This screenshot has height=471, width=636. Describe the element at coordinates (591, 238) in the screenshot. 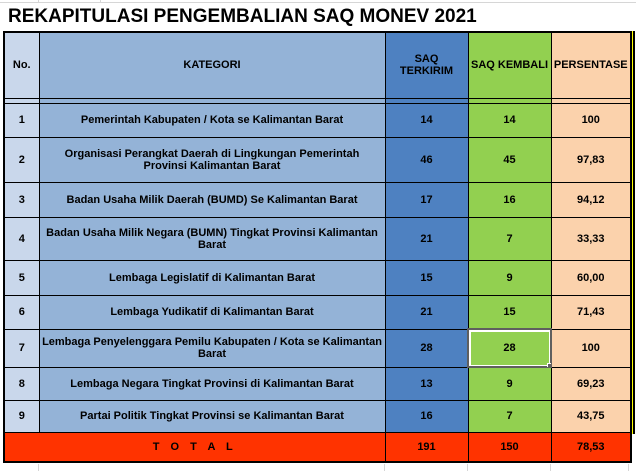

I see `cell-persentase: 33,33` at that location.